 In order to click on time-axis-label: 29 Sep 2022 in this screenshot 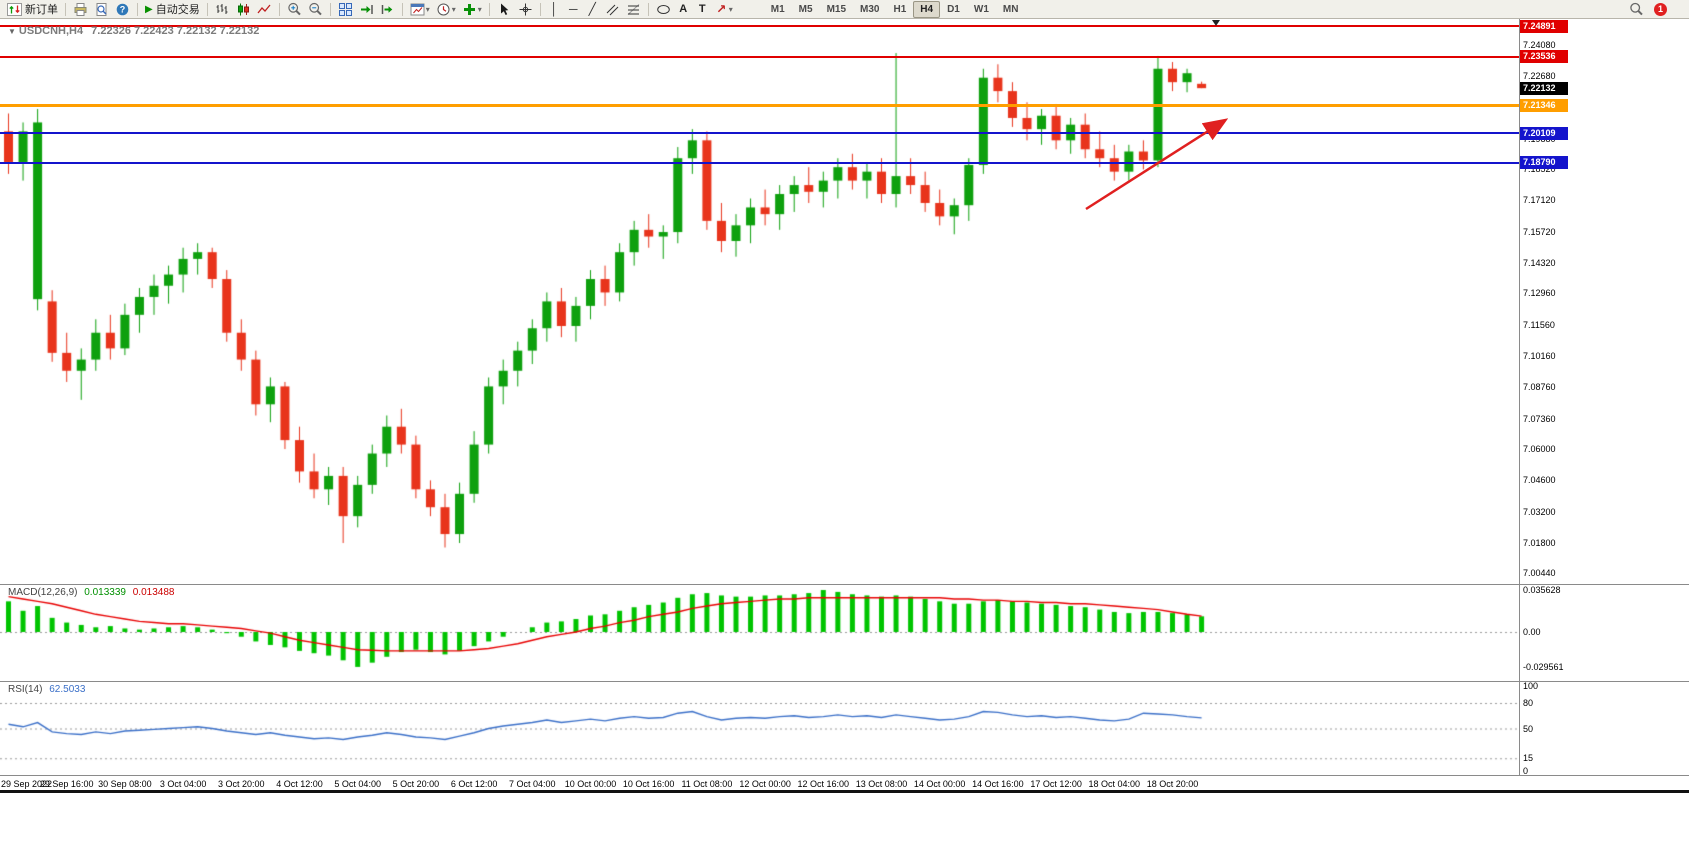, I will do `click(27, 784)`.